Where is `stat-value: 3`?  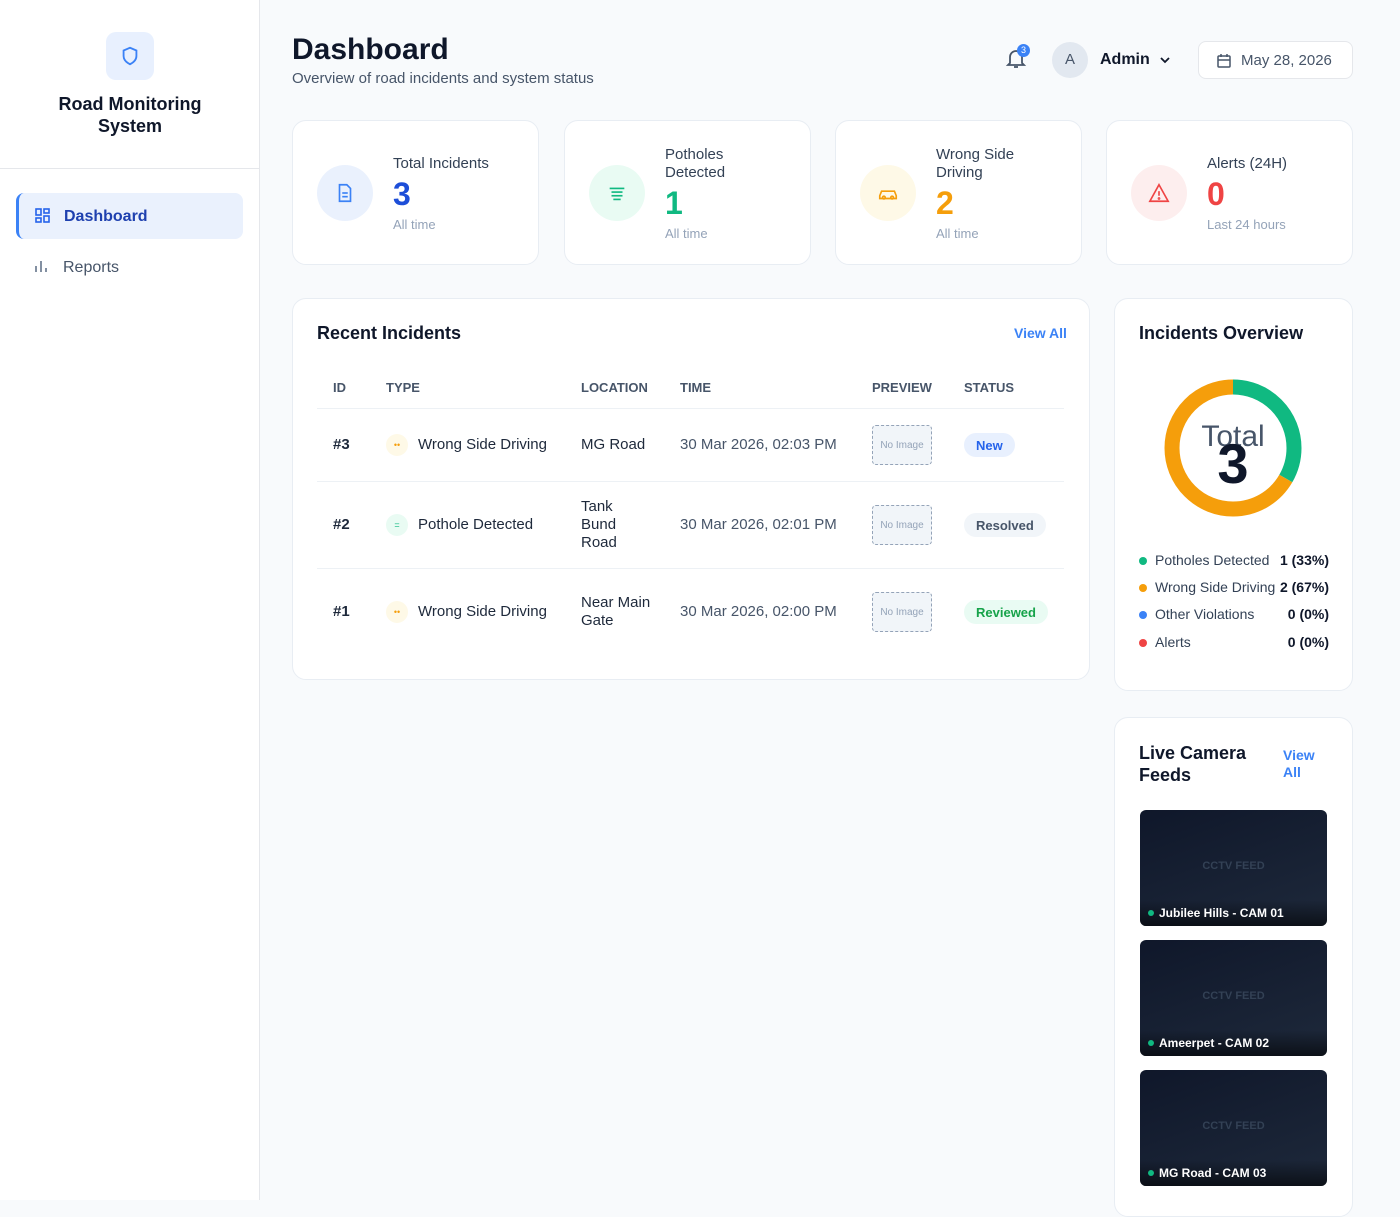
stat-value: 3 is located at coordinates (402, 194).